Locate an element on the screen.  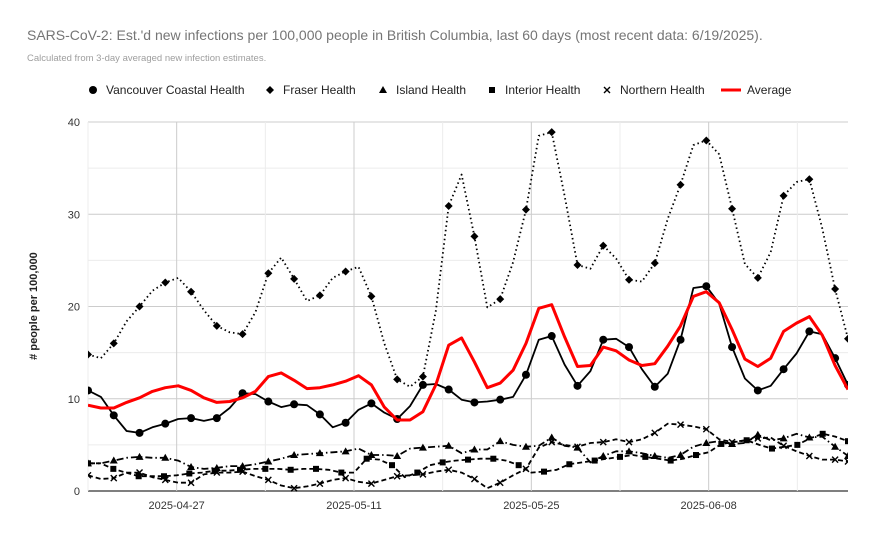
legend-label: Vancouver Coastal Health is located at coordinates (175, 90).